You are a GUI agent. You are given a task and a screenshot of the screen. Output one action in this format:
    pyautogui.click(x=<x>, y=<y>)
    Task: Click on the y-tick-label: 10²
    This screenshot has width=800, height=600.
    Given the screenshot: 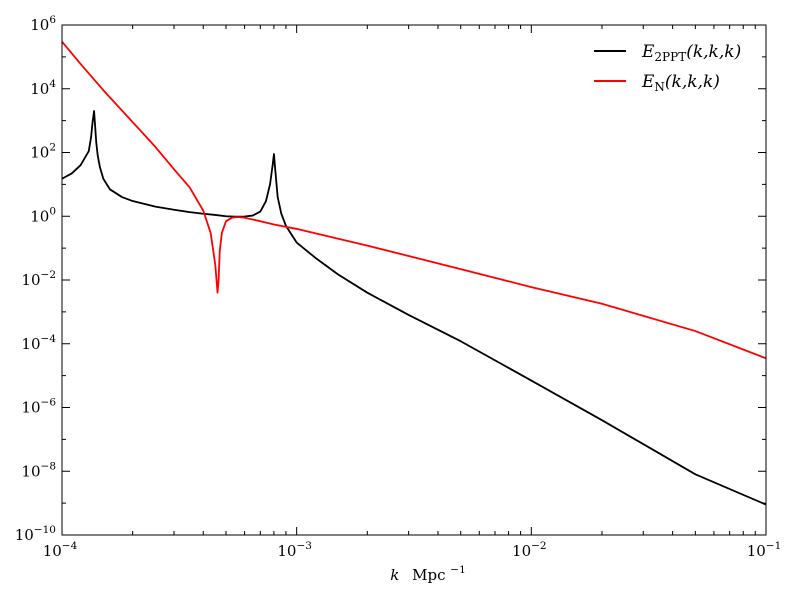 What is the action you would take?
    pyautogui.click(x=43, y=152)
    